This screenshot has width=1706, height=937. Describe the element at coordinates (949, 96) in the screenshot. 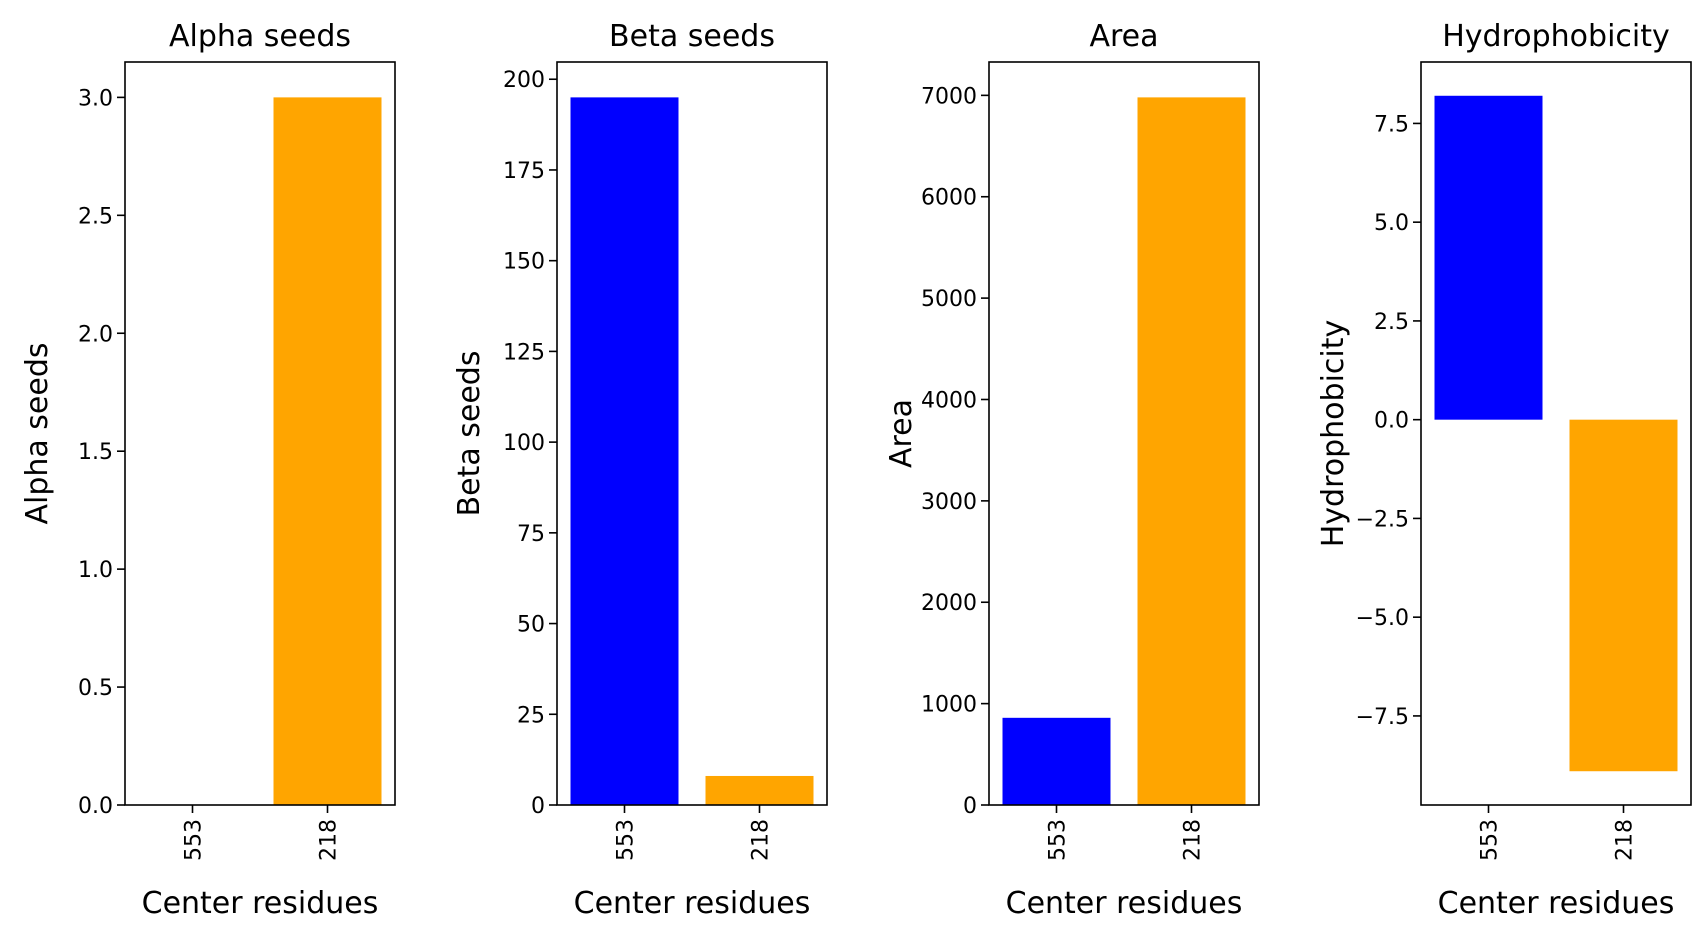

I see `y-tick-label: 7000` at that location.